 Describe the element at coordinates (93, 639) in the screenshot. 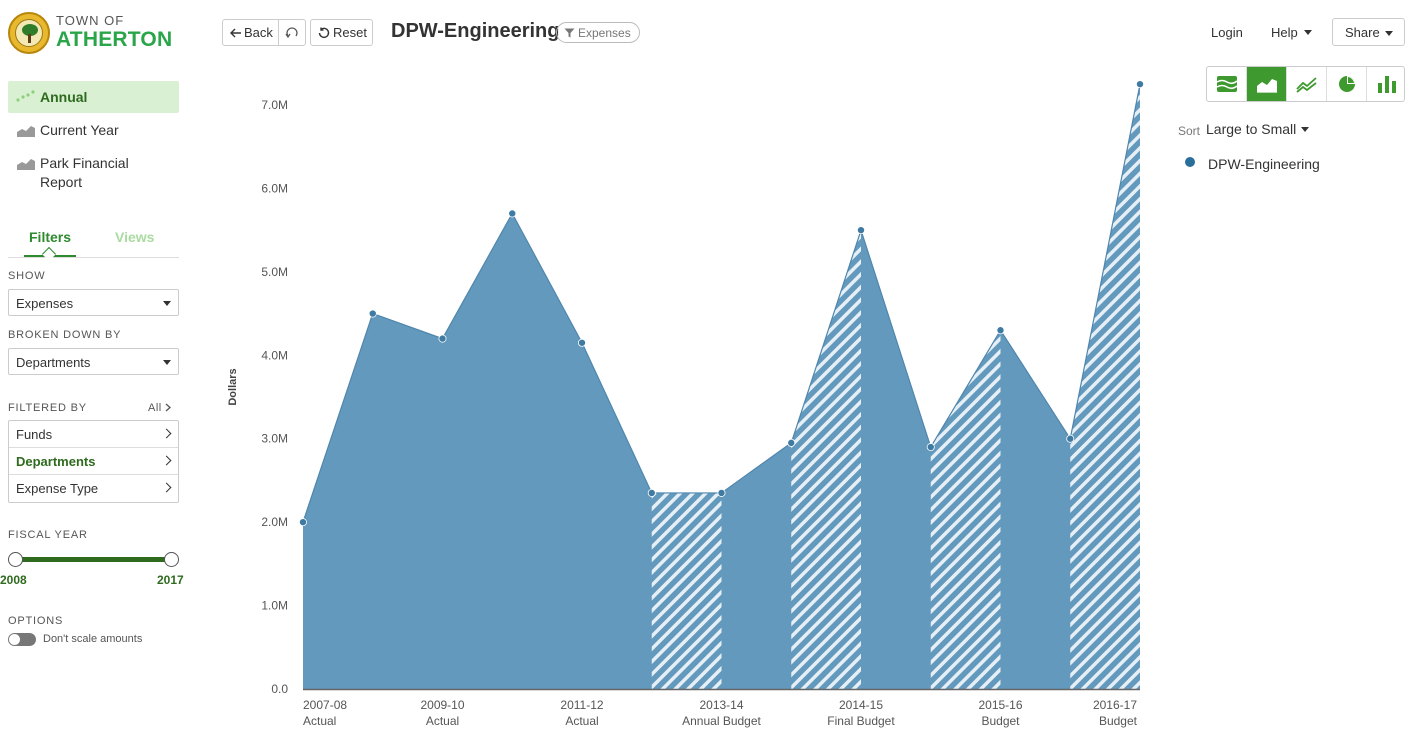

I see `dont-scale-label: Don't scale amounts` at that location.